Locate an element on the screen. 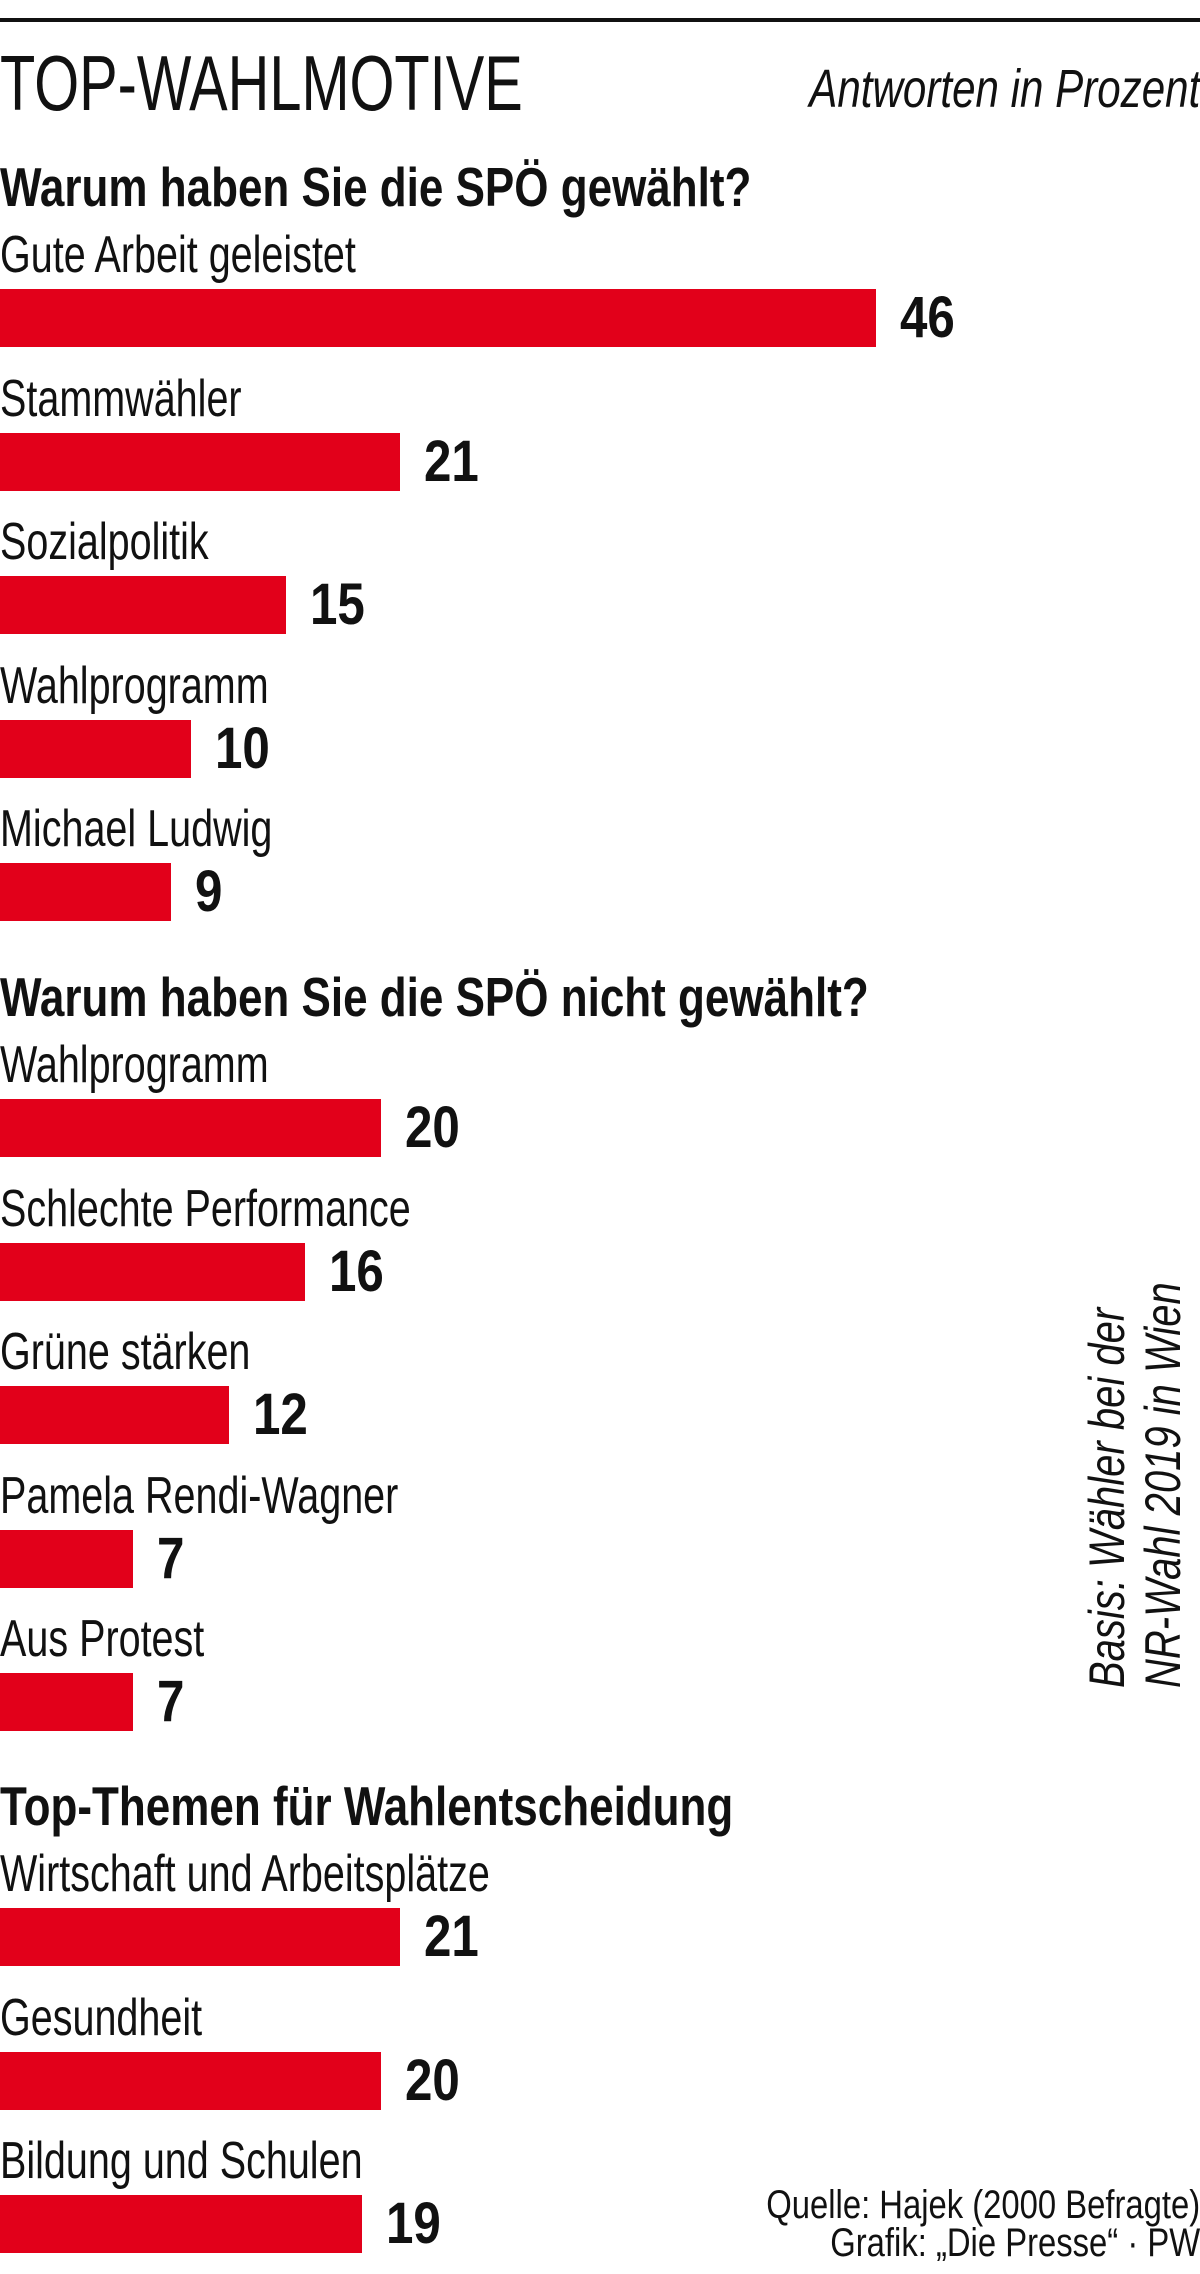 The image size is (1200, 2274). basis-line: Basis: Wähler bei der is located at coordinates (1107, 1497).